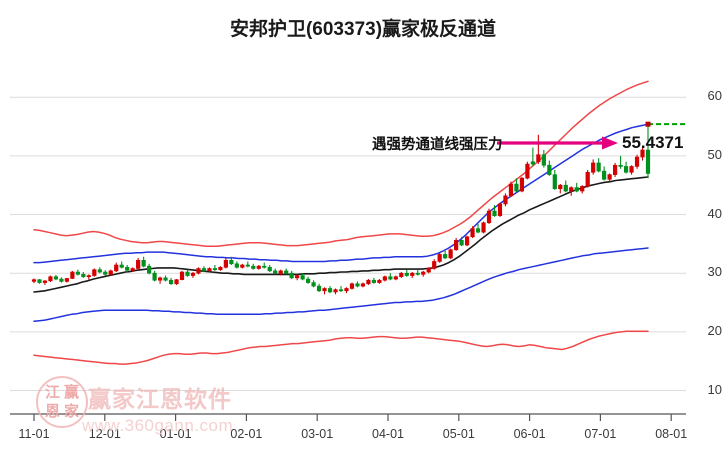 The image size is (726, 450). Describe the element at coordinates (175, 434) in the screenshot. I see `x-axis-tick-label: 01-01` at that location.